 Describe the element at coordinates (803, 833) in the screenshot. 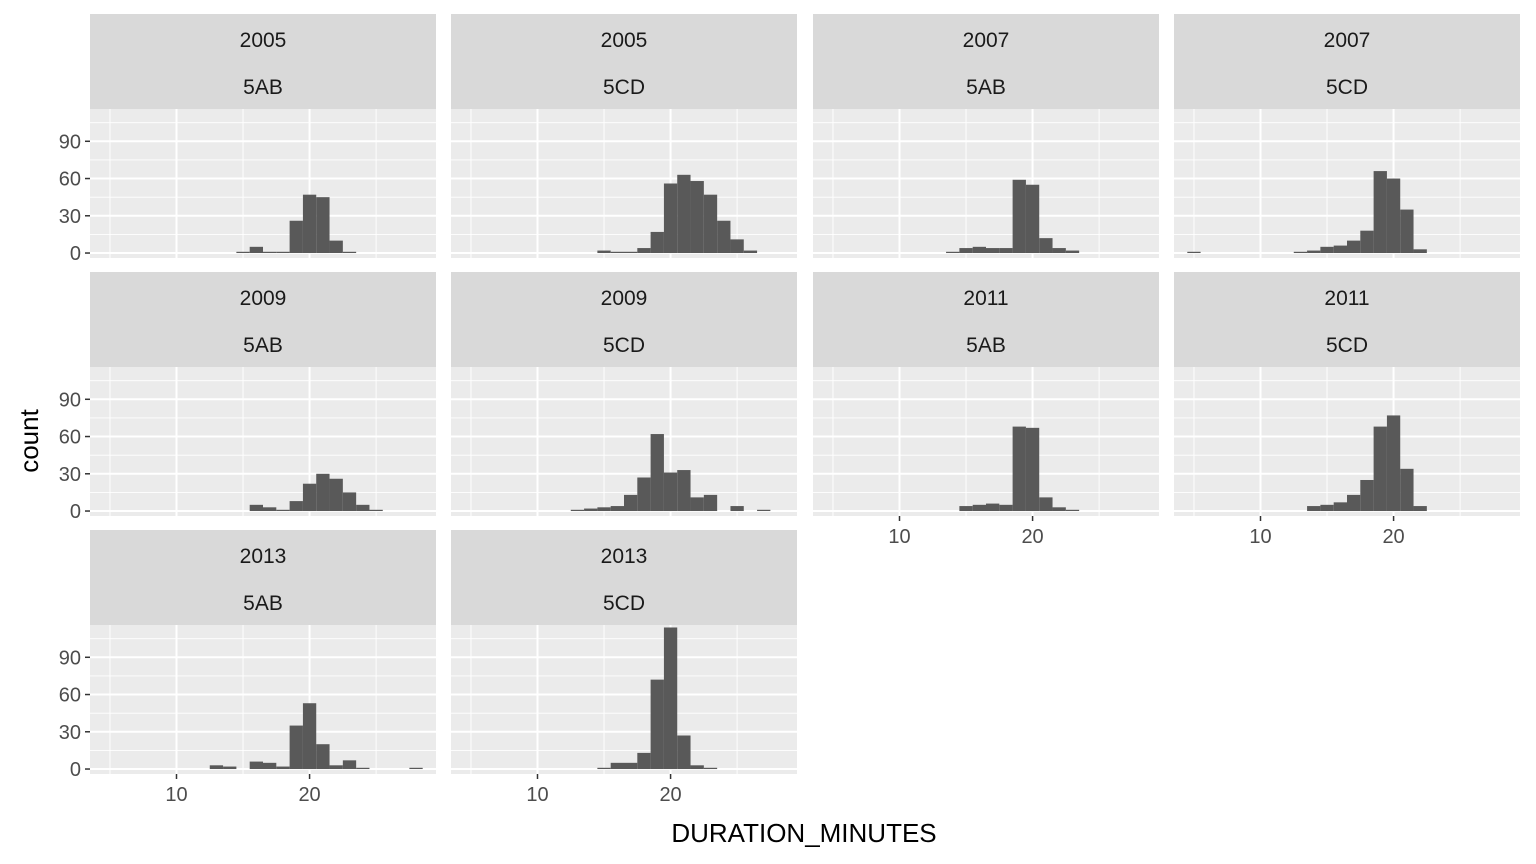

I see `x-axis-title: DURATION_MINUTES` at that location.